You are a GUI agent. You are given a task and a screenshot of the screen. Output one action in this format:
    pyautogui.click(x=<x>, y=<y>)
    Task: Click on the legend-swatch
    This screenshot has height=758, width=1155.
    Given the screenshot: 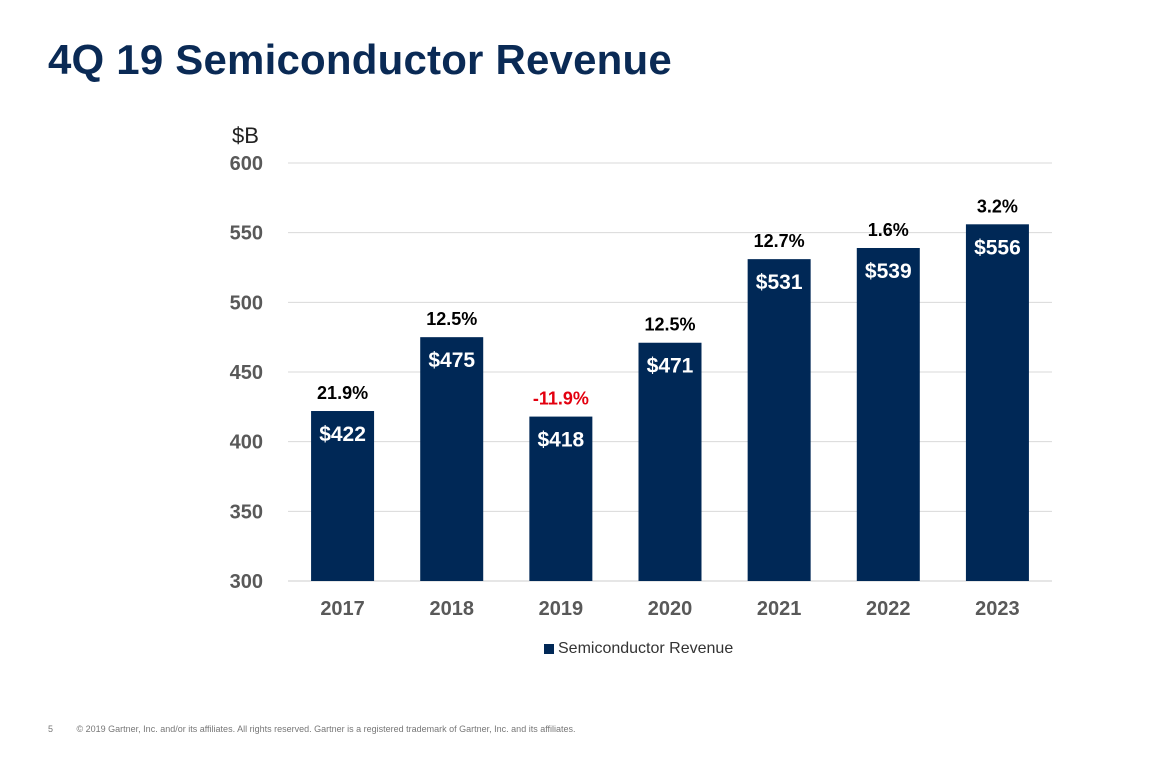 What is the action you would take?
    pyautogui.click(x=549, y=649)
    